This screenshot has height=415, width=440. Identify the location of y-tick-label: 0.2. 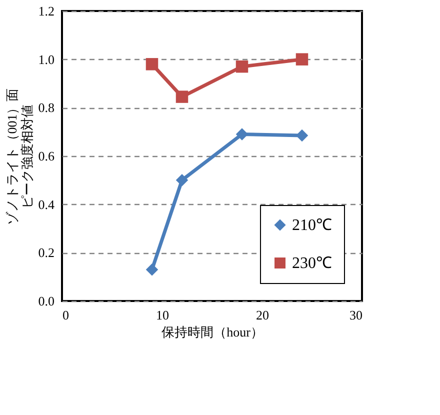
(46, 252).